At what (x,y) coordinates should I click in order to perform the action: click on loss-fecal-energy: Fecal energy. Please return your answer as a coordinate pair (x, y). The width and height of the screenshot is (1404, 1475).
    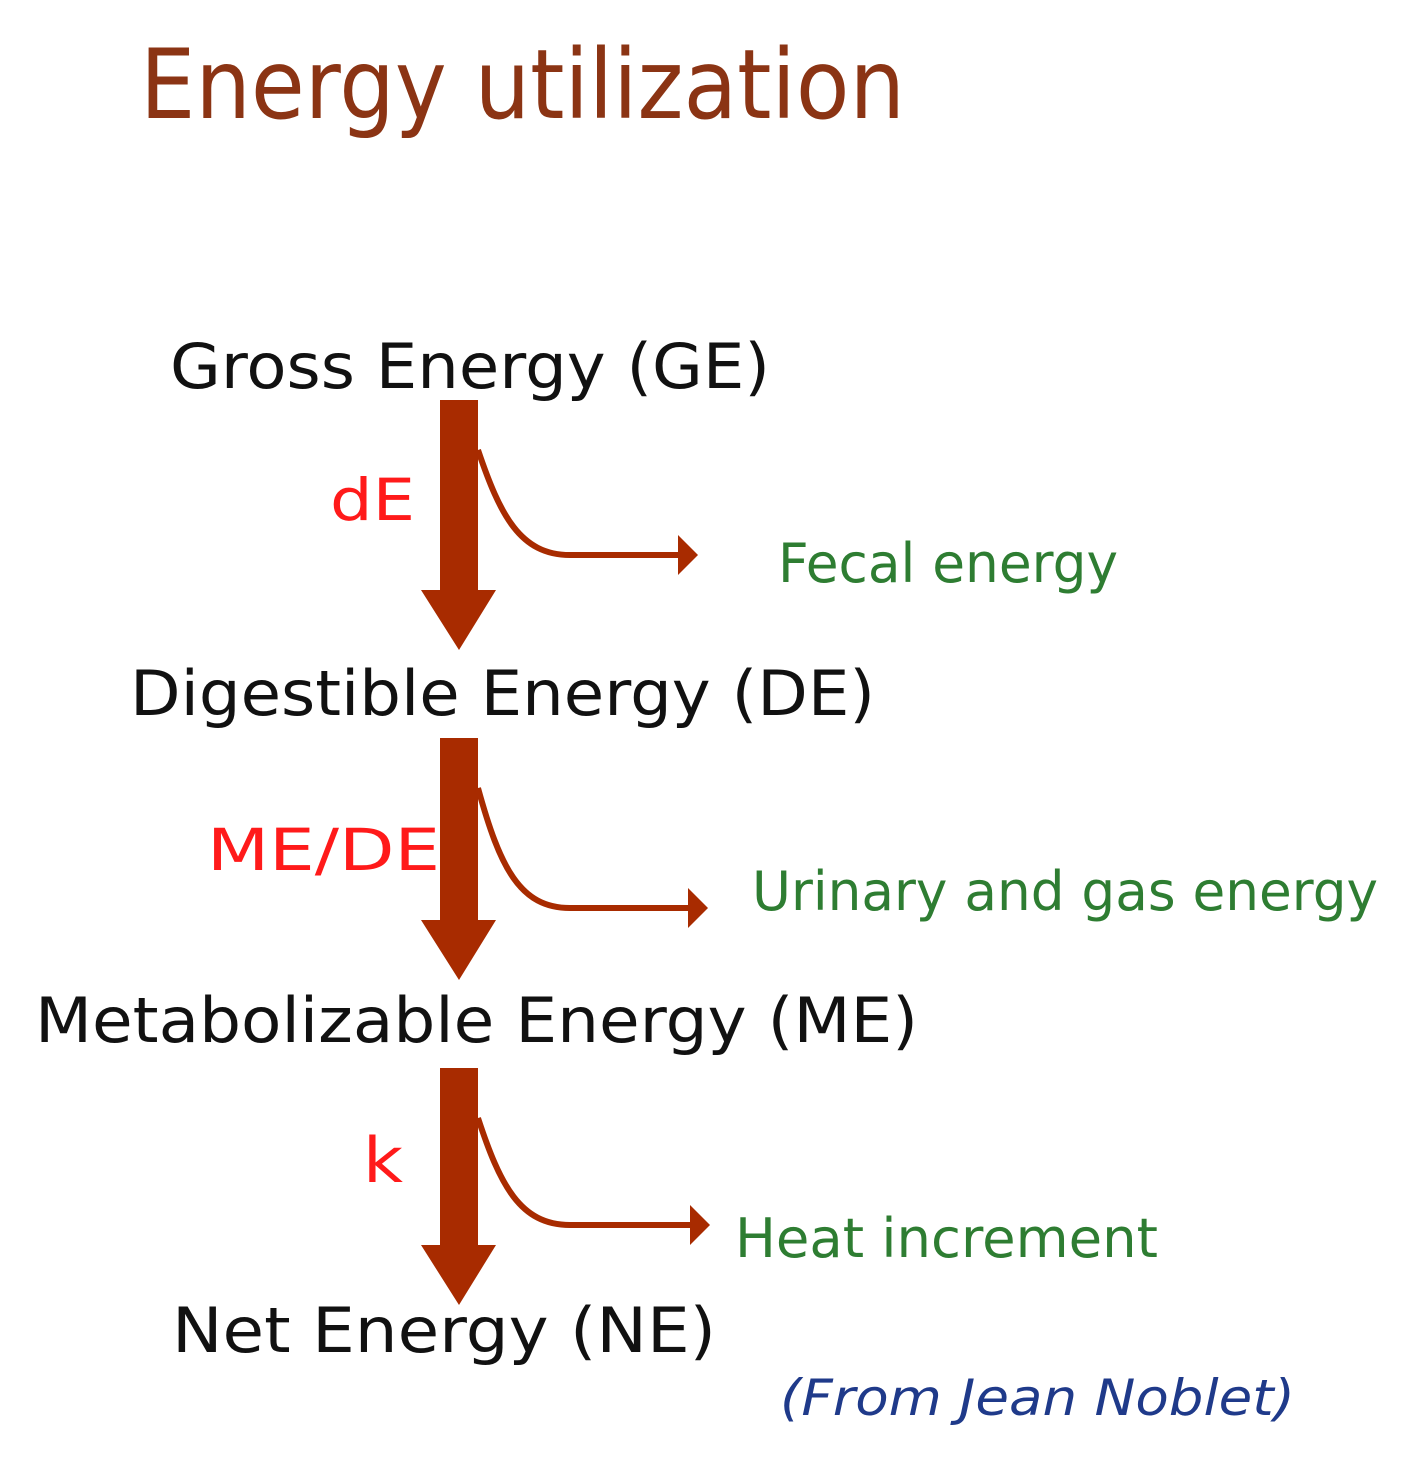
    Looking at the image, I should click on (948, 563).